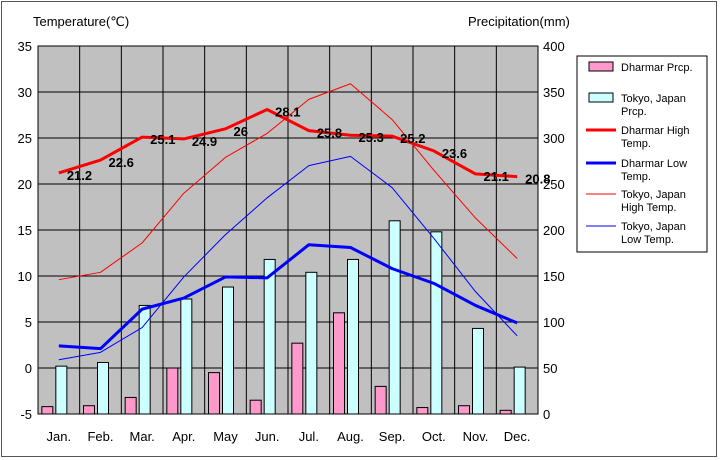 The image size is (720, 460). What do you see at coordinates (653, 233) in the screenshot?
I see `legend-label-5: Tokyo, Japan Low Temp.` at bounding box center [653, 233].